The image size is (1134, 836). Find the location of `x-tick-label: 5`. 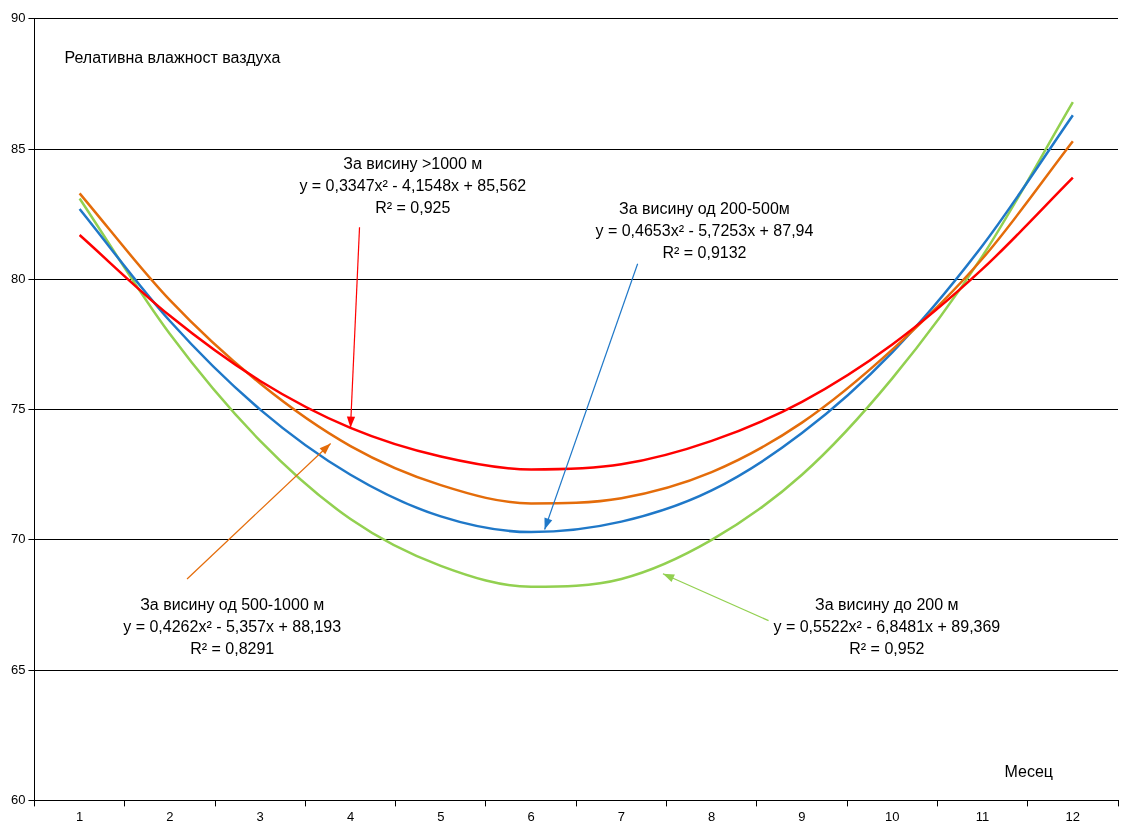

x-tick-label: 5 is located at coordinates (441, 816).